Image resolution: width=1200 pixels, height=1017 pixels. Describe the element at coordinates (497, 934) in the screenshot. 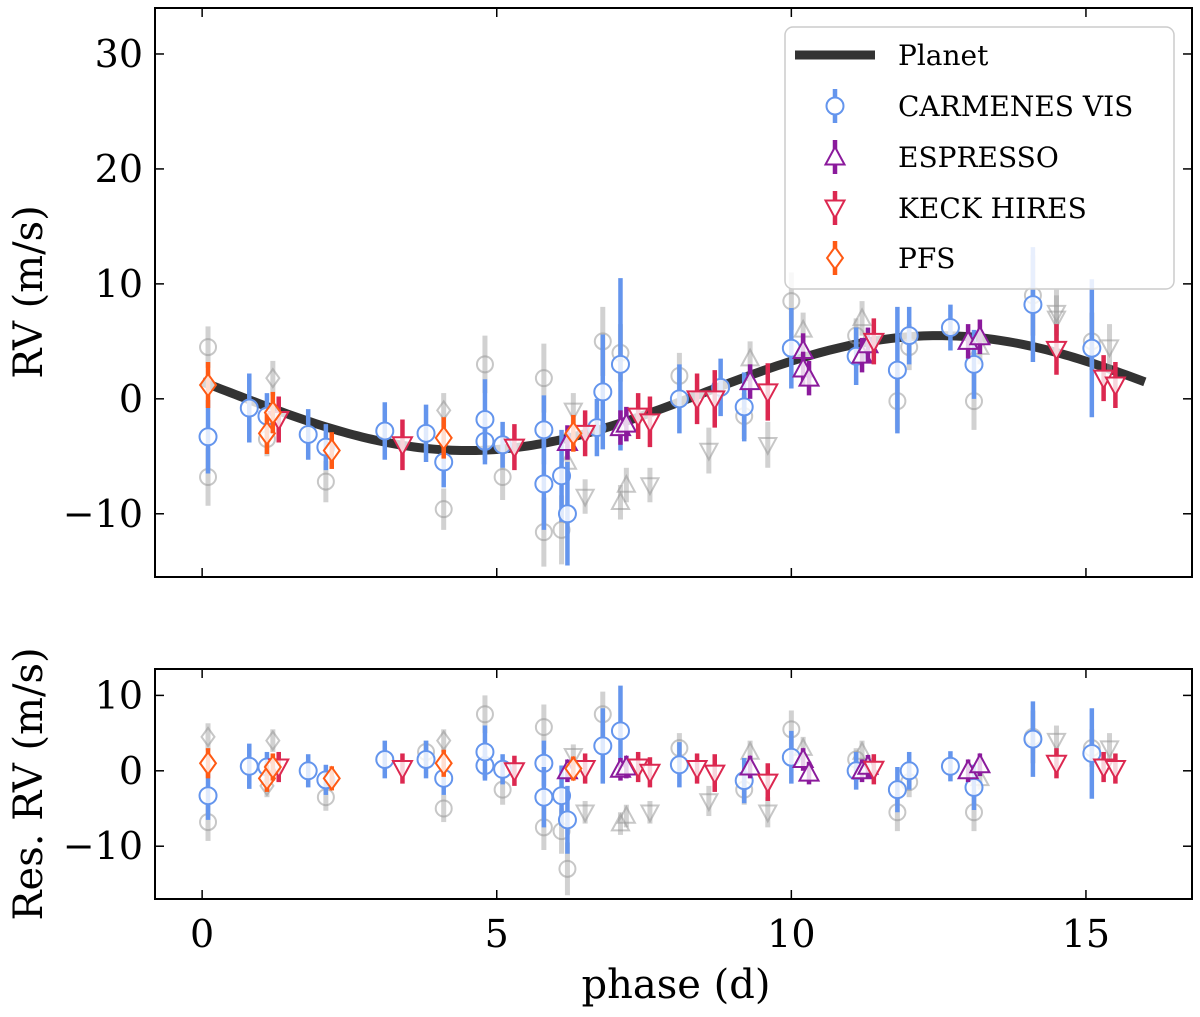

I see `x-tick-label: 5` at that location.